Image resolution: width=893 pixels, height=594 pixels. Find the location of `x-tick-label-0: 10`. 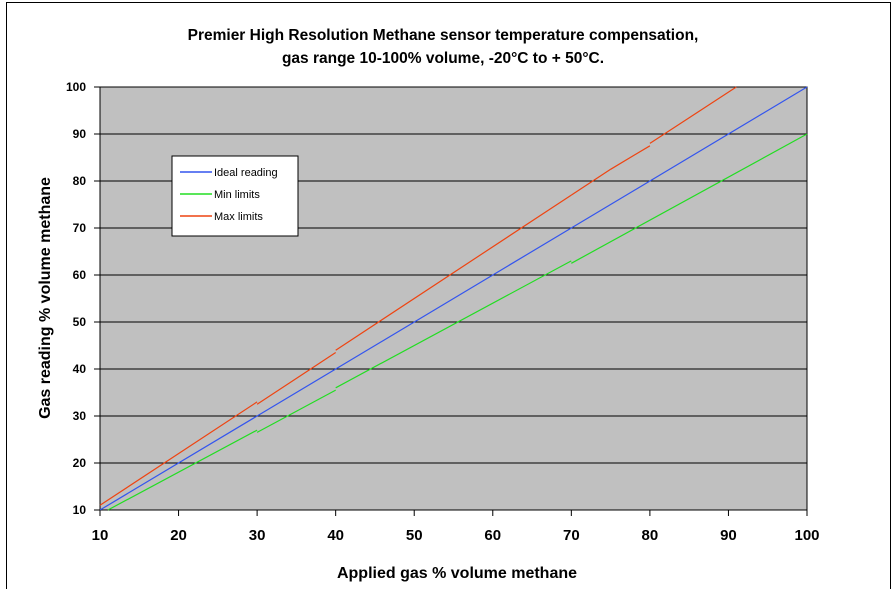

x-tick-label-0: 10 is located at coordinates (100, 535).